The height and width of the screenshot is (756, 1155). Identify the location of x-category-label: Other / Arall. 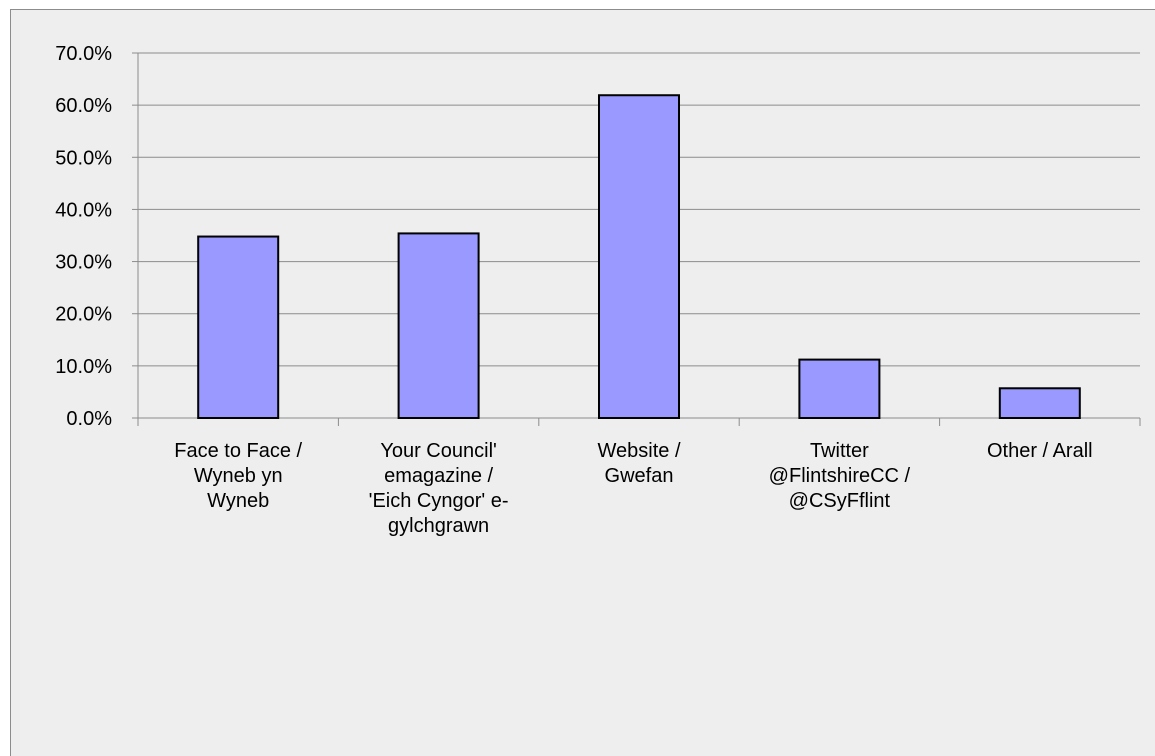
(1040, 451).